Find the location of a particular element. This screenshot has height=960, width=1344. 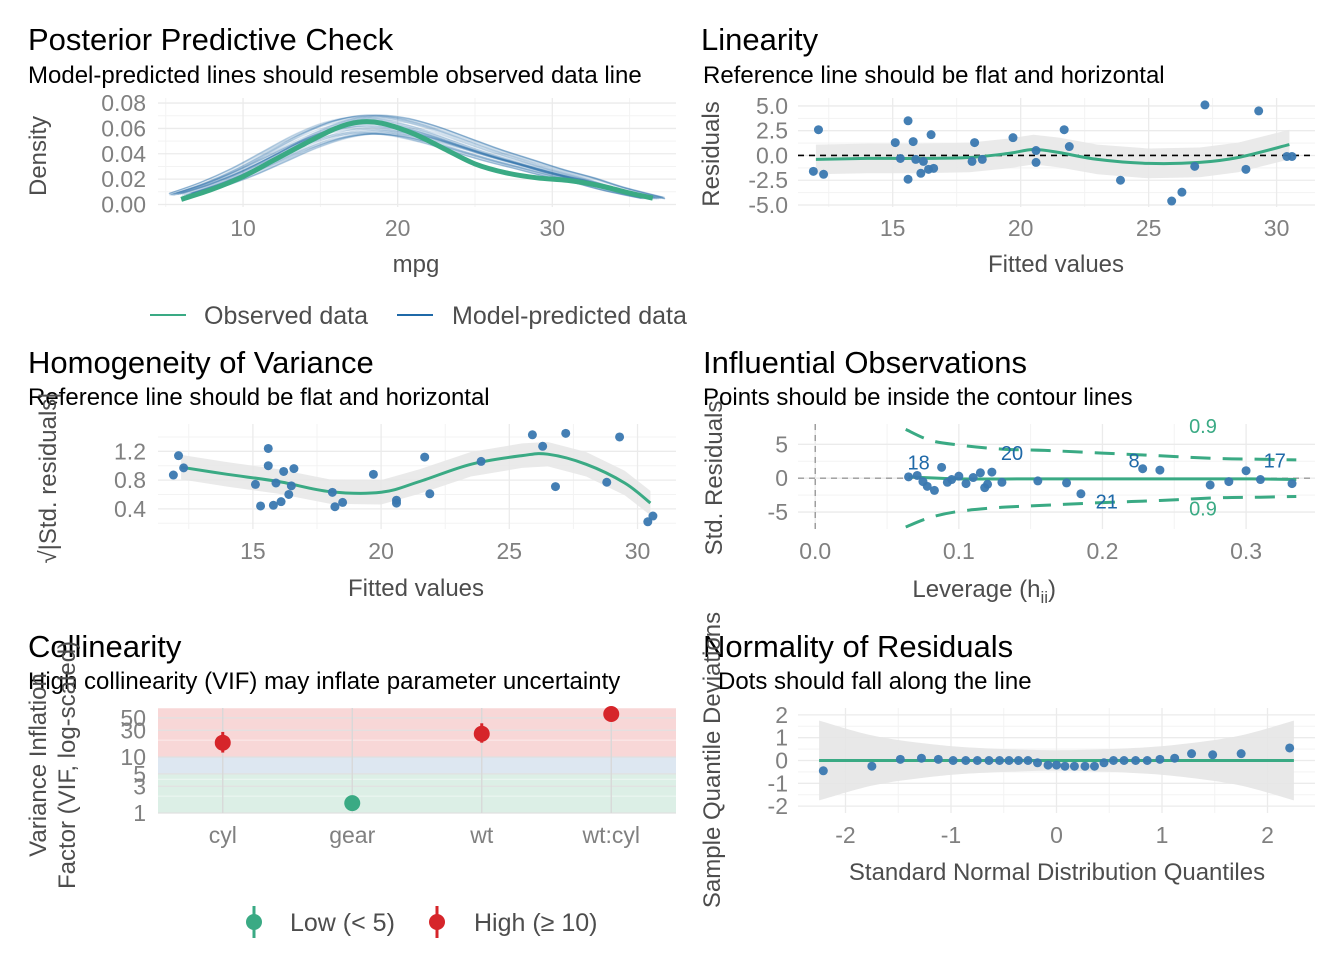

legend-predicted-label: Model-predicted data is located at coordinates (569, 316).